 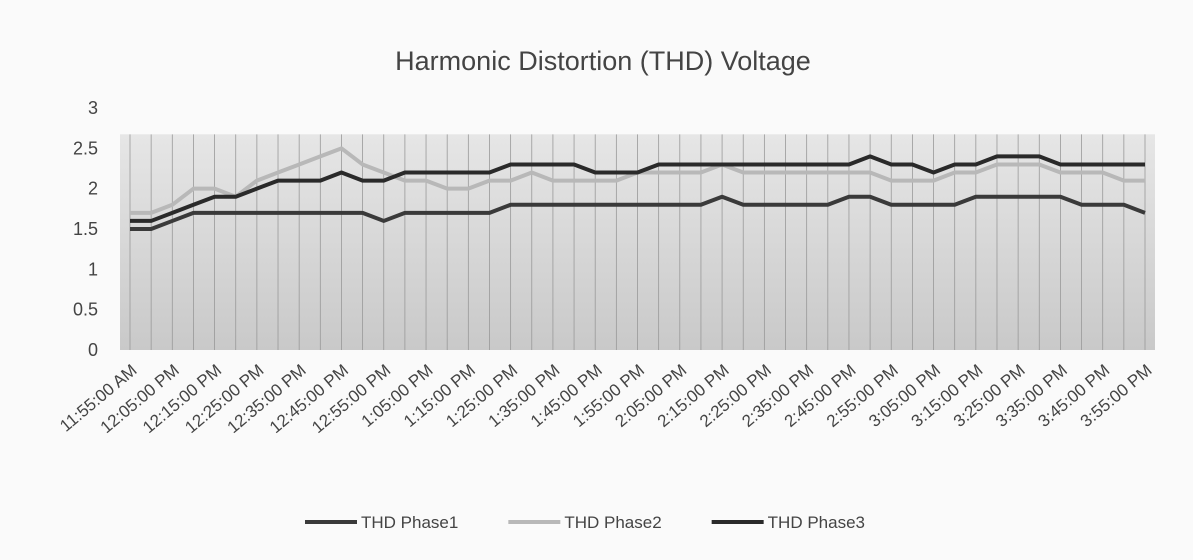 What do you see at coordinates (409, 522) in the screenshot?
I see `legend-label: THD Phase1` at bounding box center [409, 522].